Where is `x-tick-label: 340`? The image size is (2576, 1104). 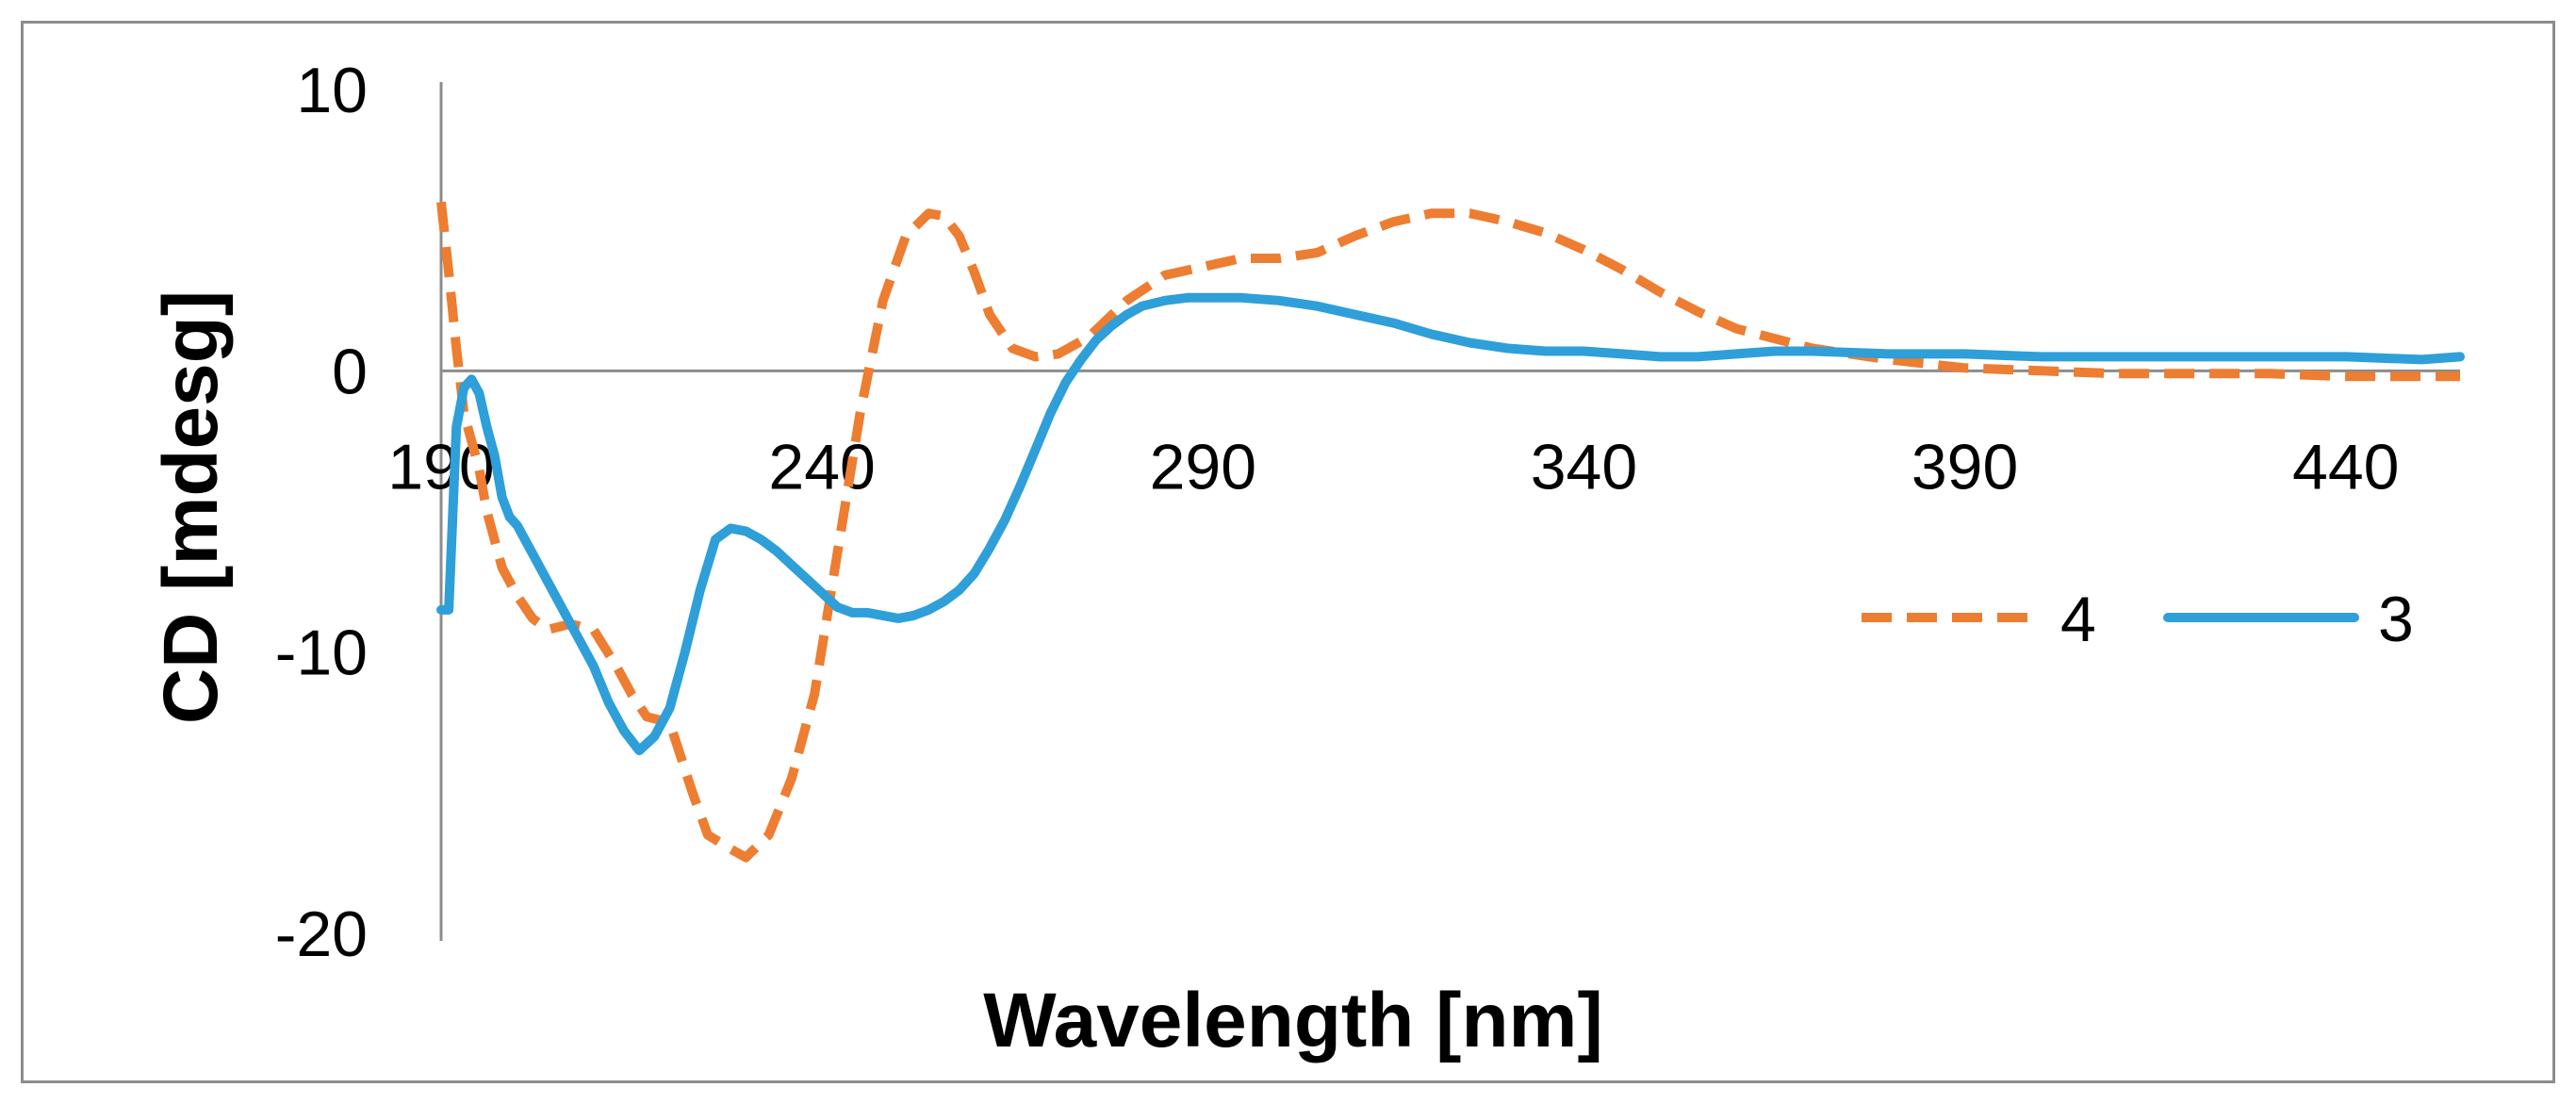
x-tick-label: 340 is located at coordinates (1584, 467).